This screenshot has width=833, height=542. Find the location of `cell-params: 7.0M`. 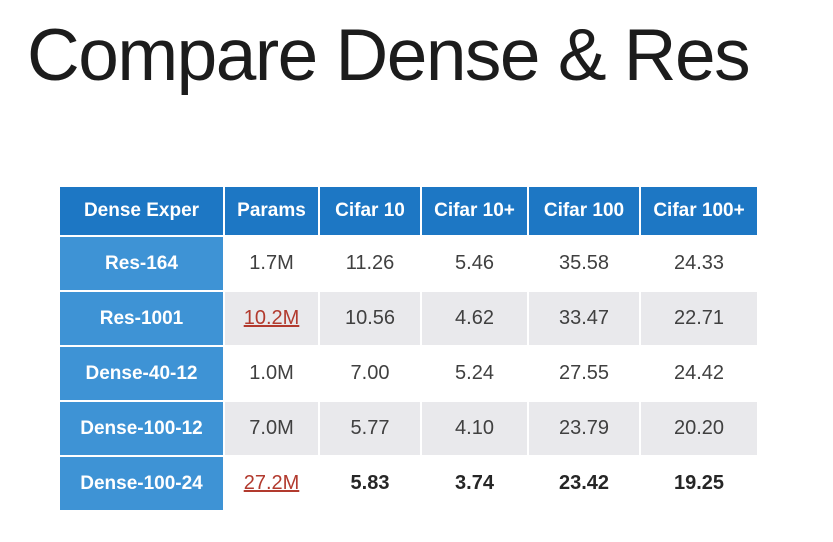

cell-params: 7.0M is located at coordinates (272, 429).